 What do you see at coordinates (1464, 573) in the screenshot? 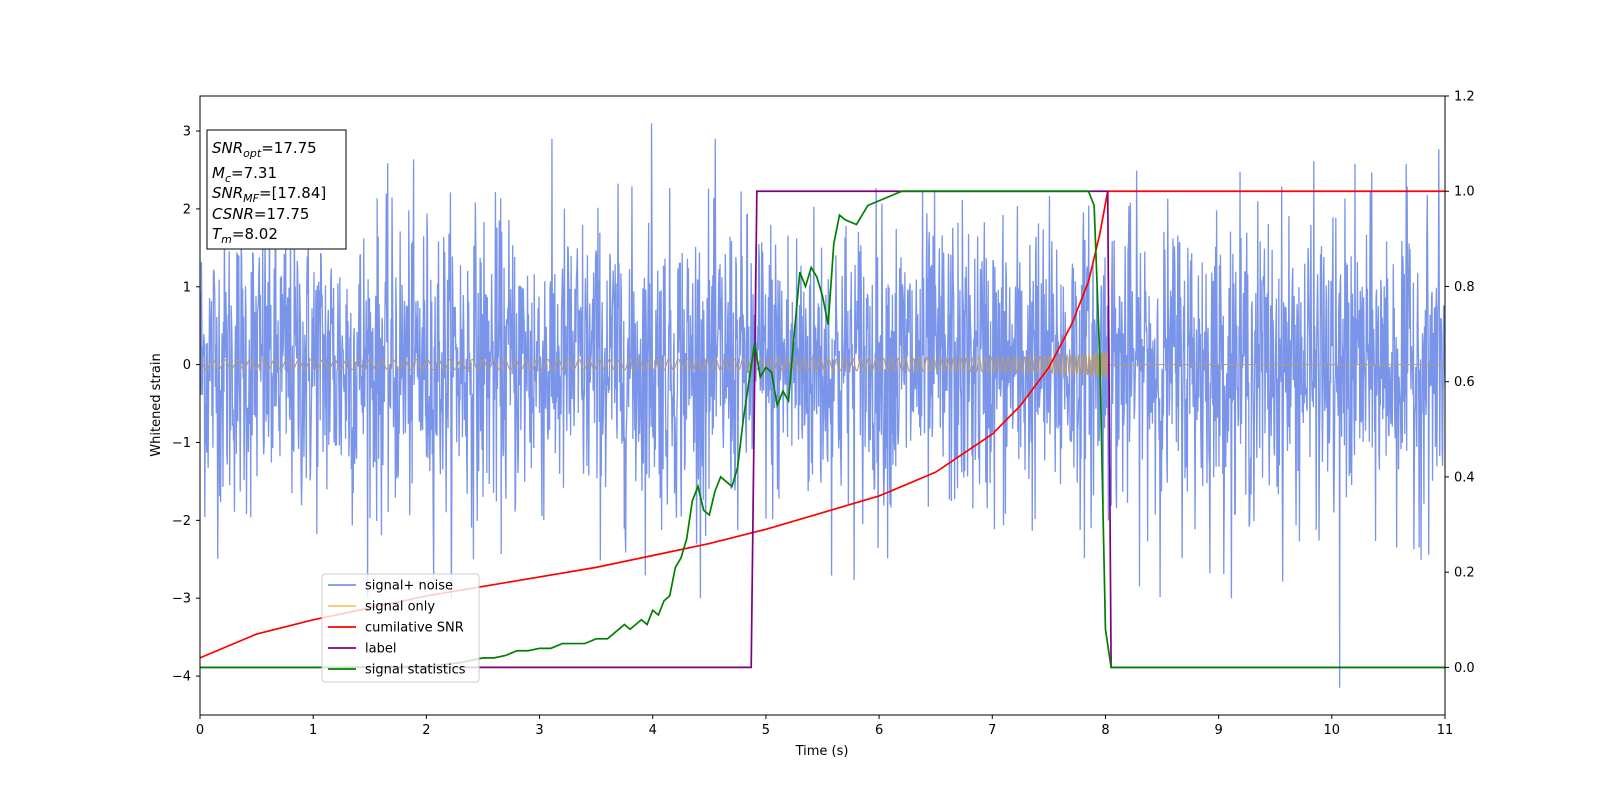
I see `y-right-tick-label: 0.2` at bounding box center [1464, 573].